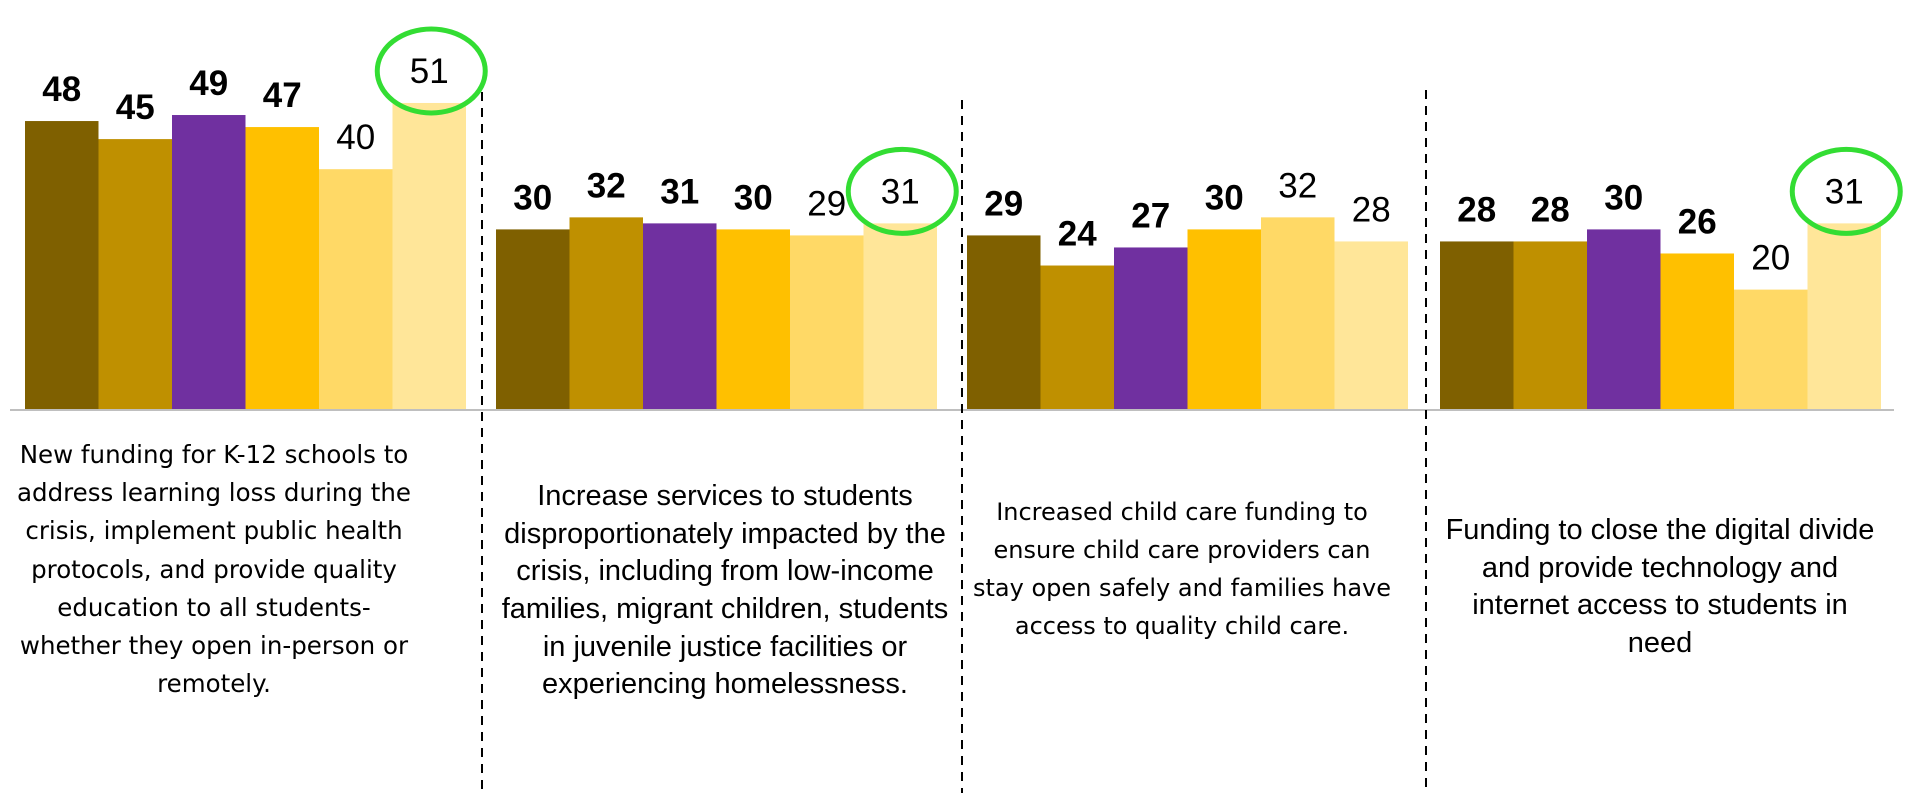  What do you see at coordinates (1770, 258) in the screenshot?
I see `bar-value-label: 20` at bounding box center [1770, 258].